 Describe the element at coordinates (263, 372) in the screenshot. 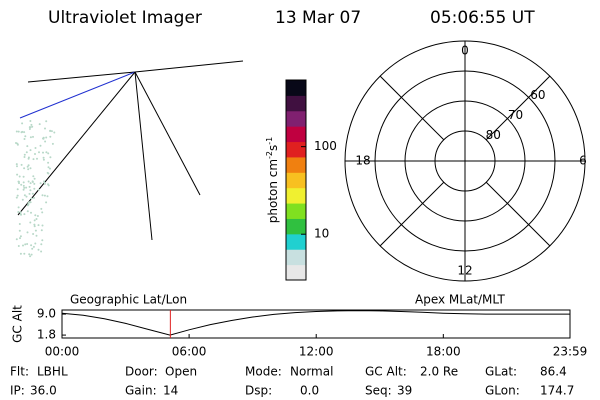

I see `field-label: Mode:` at that location.